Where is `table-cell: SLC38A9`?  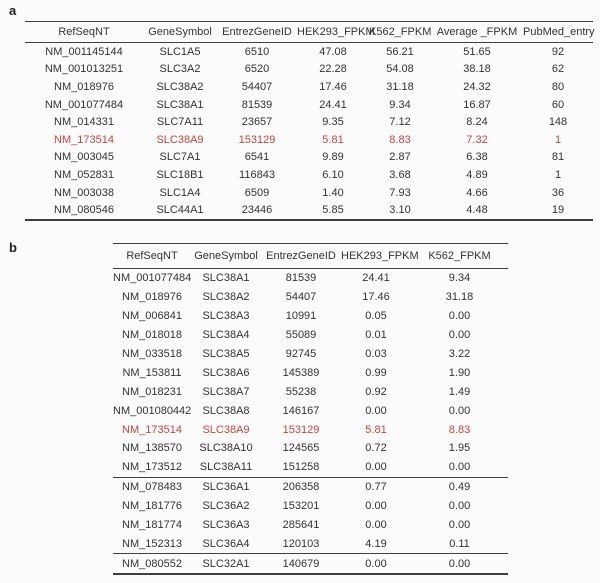
table-cell: SLC38A9 is located at coordinates (226, 429).